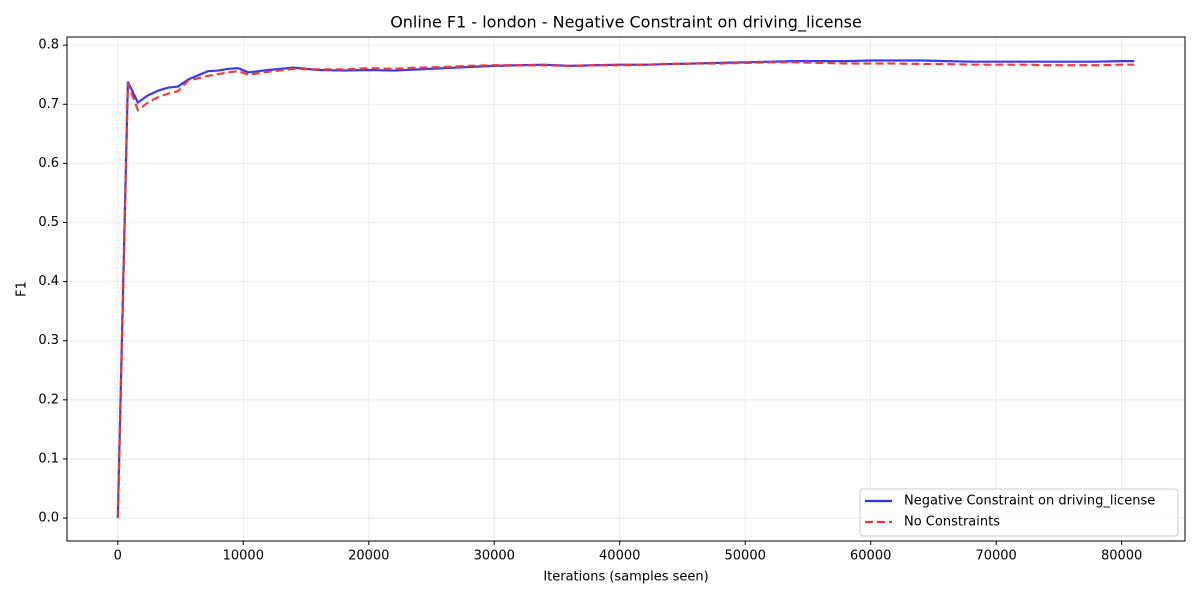 The image size is (1200, 600). What do you see at coordinates (1029, 501) in the screenshot?
I see `legend-label: Negative Constraint on driving_license` at bounding box center [1029, 501].